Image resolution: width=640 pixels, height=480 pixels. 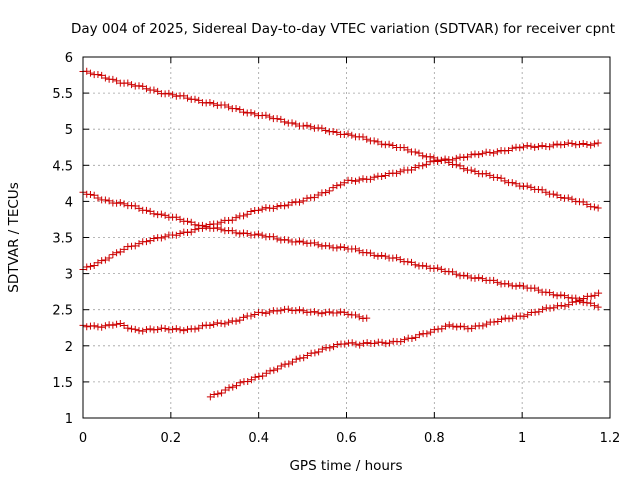 What do you see at coordinates (170, 438) in the screenshot?
I see `x-tick-label: 0.2` at bounding box center [170, 438].